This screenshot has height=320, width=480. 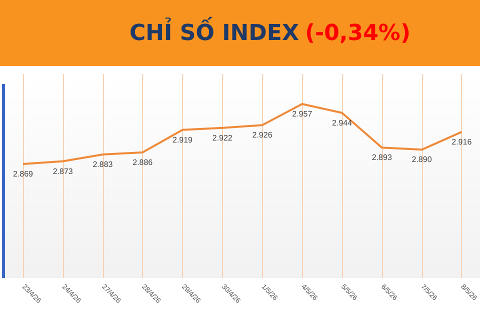 What do you see at coordinates (183, 139) in the screenshot?
I see `data-label: 2.919` at bounding box center [183, 139].